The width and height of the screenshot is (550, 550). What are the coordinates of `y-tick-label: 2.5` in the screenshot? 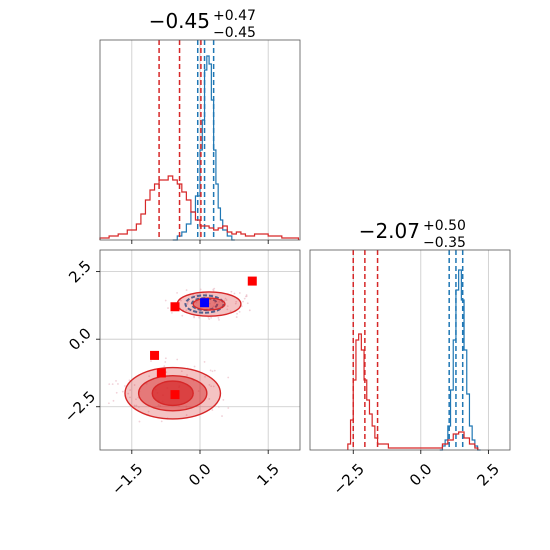 It's located at (80, 272).